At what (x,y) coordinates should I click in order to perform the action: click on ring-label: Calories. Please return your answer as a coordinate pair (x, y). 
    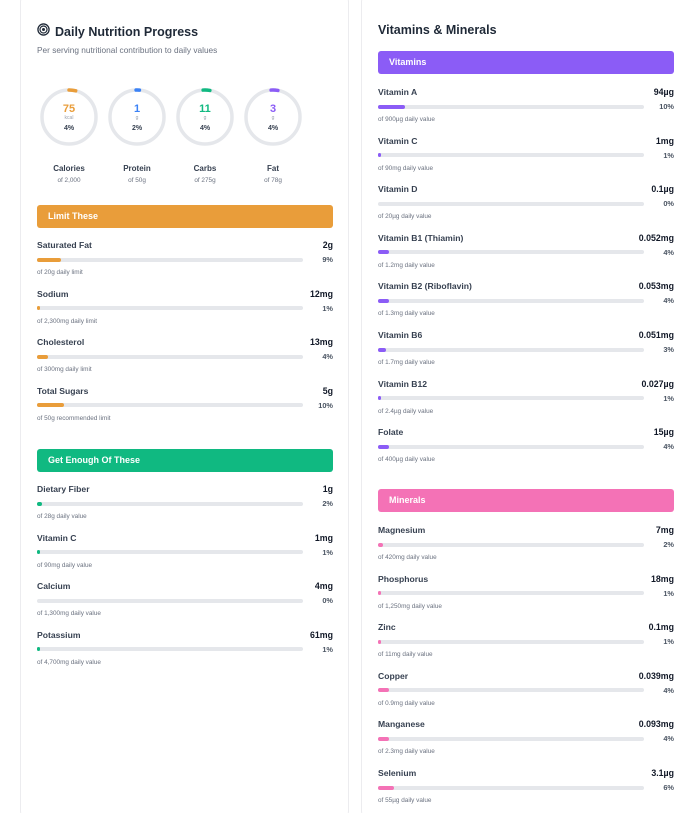
    Looking at the image, I should click on (69, 168).